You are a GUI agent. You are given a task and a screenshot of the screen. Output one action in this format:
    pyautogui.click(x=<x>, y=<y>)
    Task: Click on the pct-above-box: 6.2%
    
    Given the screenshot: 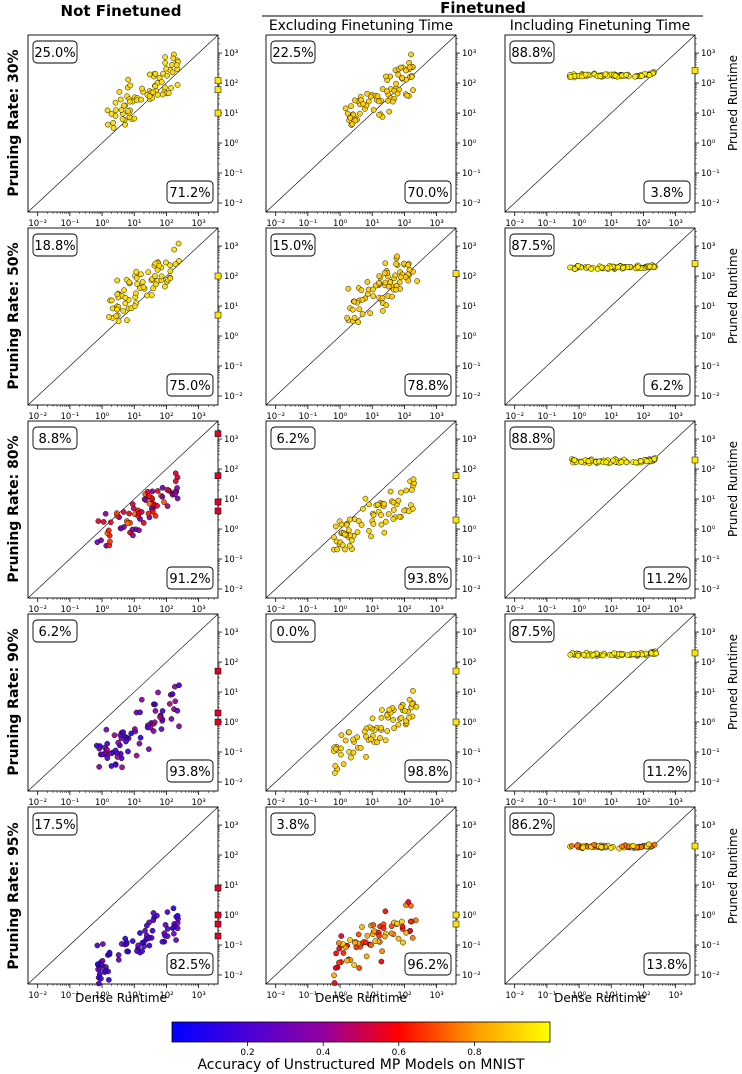 What is the action you would take?
    pyautogui.click(x=55, y=631)
    